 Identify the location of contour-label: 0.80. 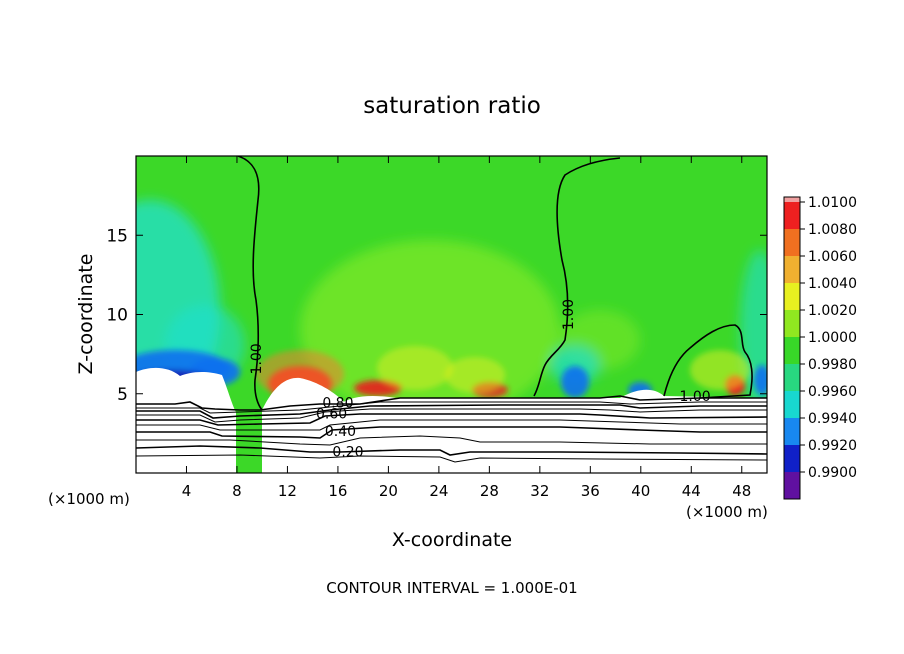
(337, 403).